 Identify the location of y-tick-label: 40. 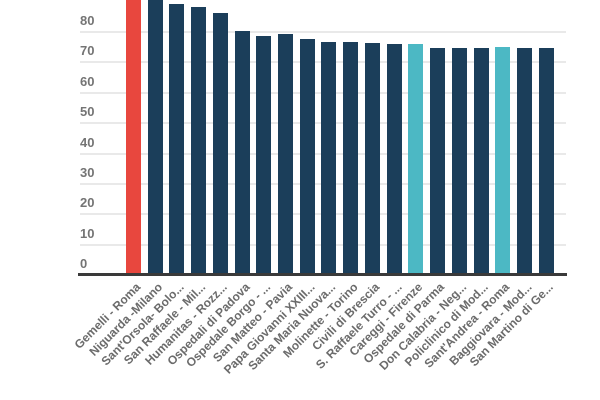
(87, 142).